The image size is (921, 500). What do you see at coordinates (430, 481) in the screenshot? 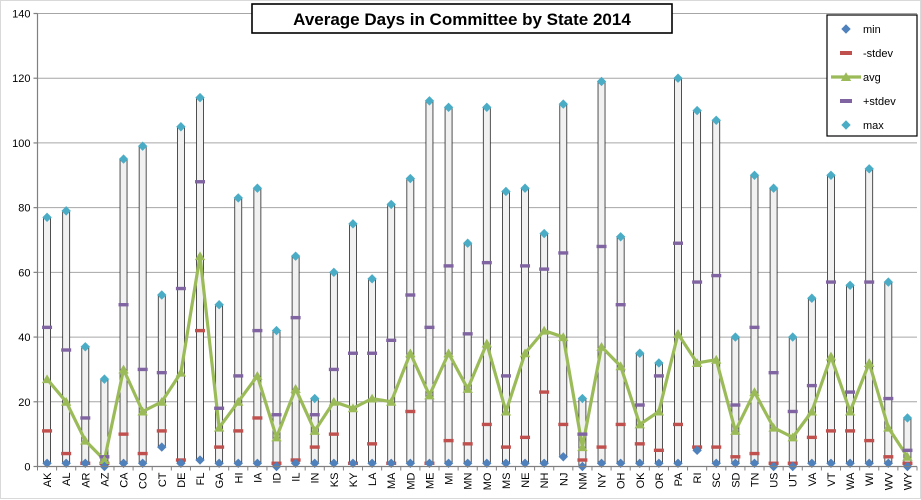
I see `x-axis-label: ME` at bounding box center [430, 481].